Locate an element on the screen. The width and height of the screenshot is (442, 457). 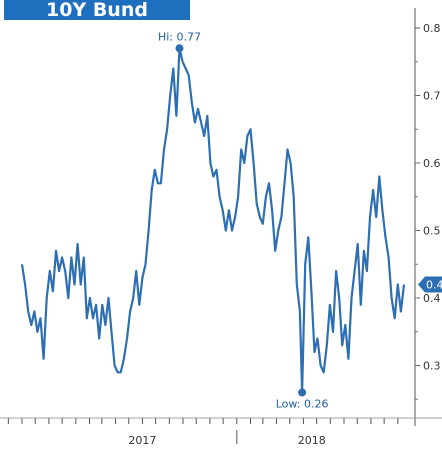
last-value-badge is located at coordinates (430, 284).